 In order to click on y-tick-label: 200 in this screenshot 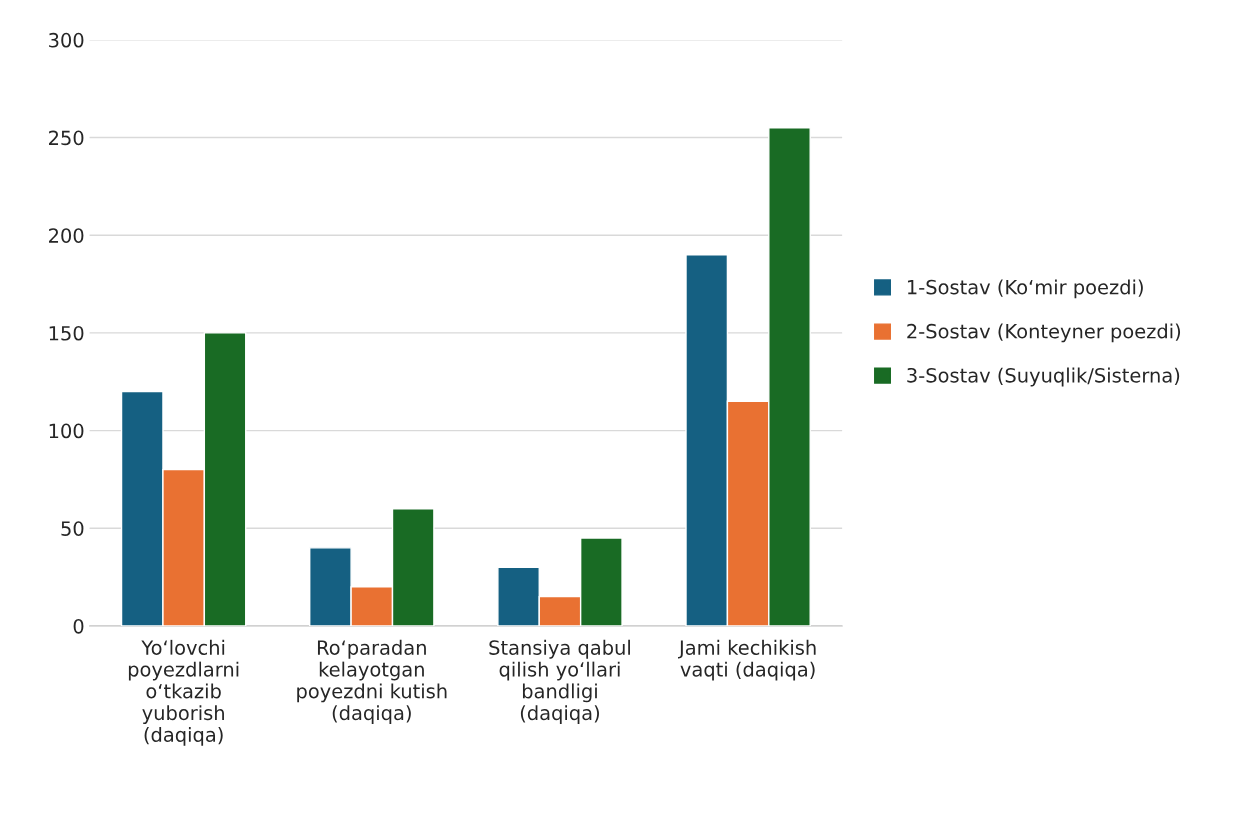, I will do `click(66, 235)`.